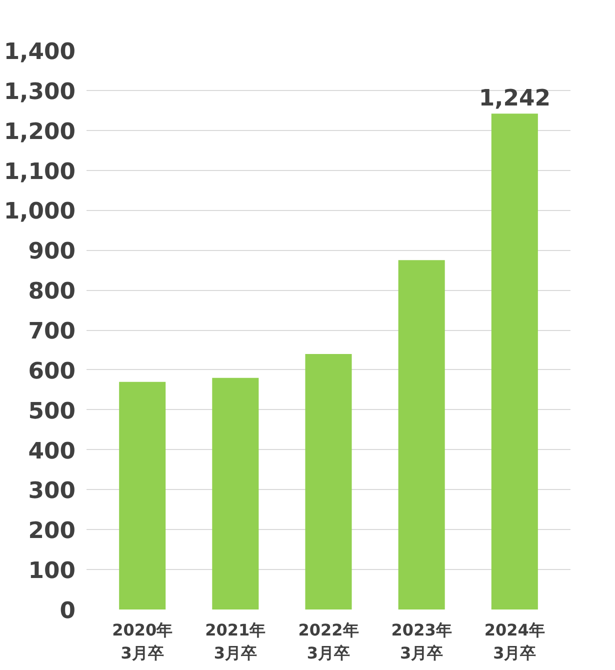  Describe the element at coordinates (52, 451) in the screenshot. I see `y-tick-label: 400` at that location.